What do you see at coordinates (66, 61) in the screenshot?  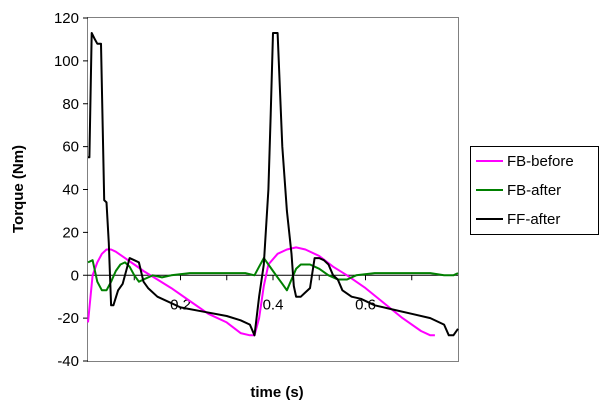 I see `y-tick-label: 100` at bounding box center [66, 61].